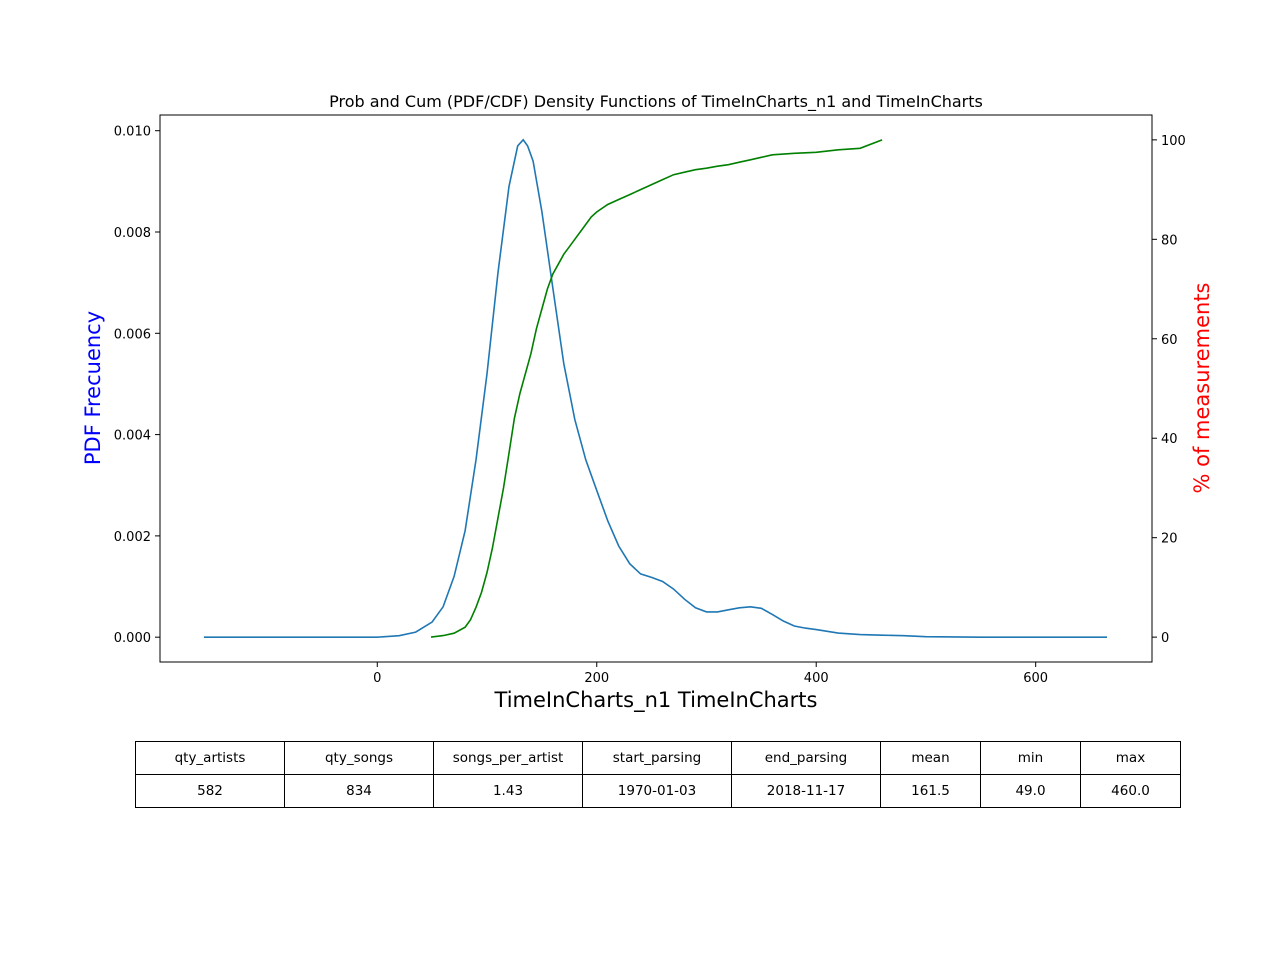  I want to click on y-tick-label-right: 80, so click(1169, 240).